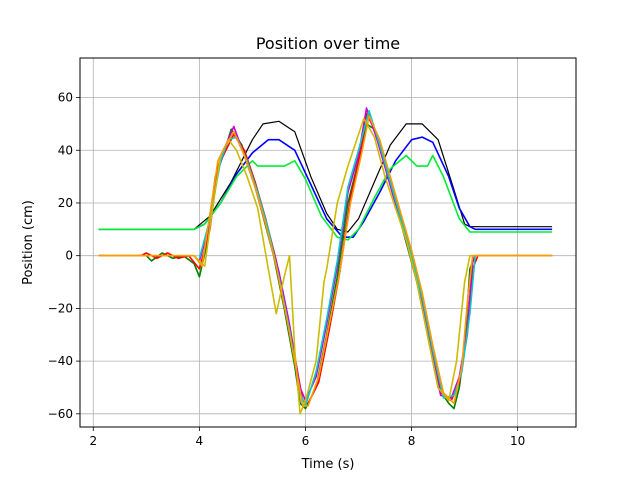 This screenshot has width=640, height=480. What do you see at coordinates (93, 441) in the screenshot?
I see `x-tick-label: 2` at bounding box center [93, 441].